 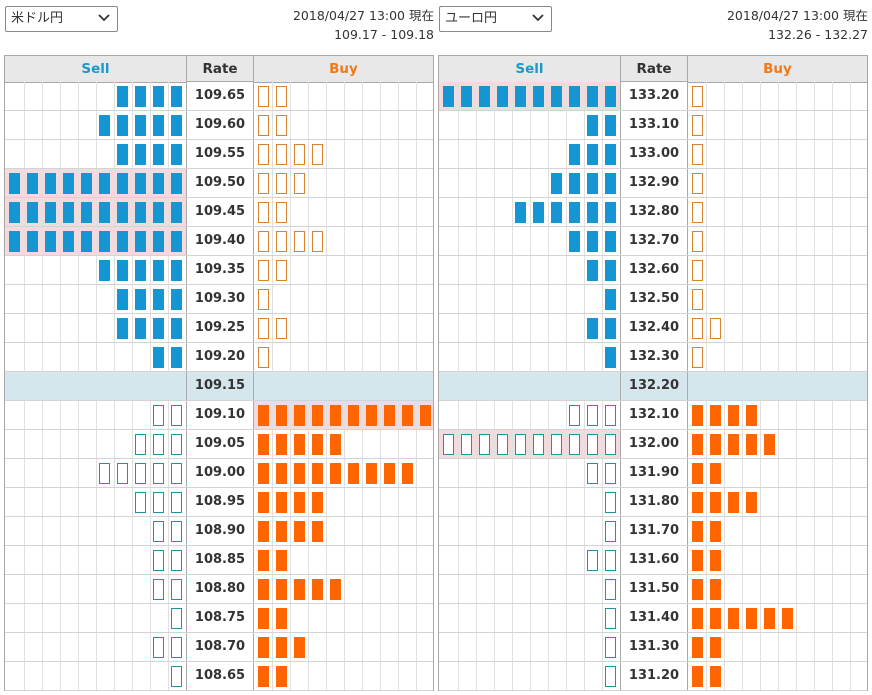 I want to click on currency-select-usdjpy: 米ドル円, so click(x=61, y=19).